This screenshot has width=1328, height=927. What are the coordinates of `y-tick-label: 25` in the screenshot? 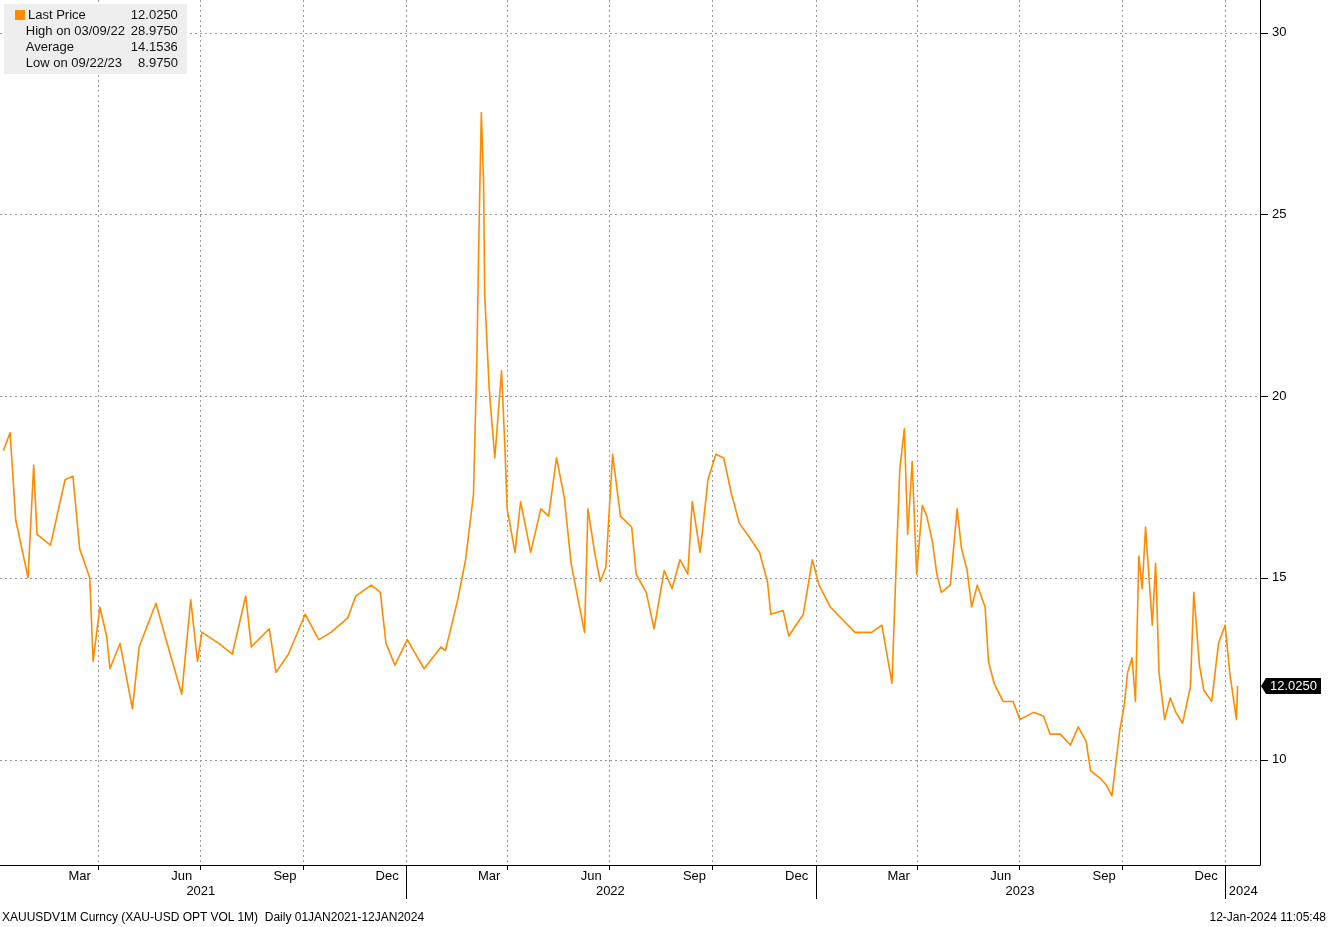 It's located at (1279, 214).